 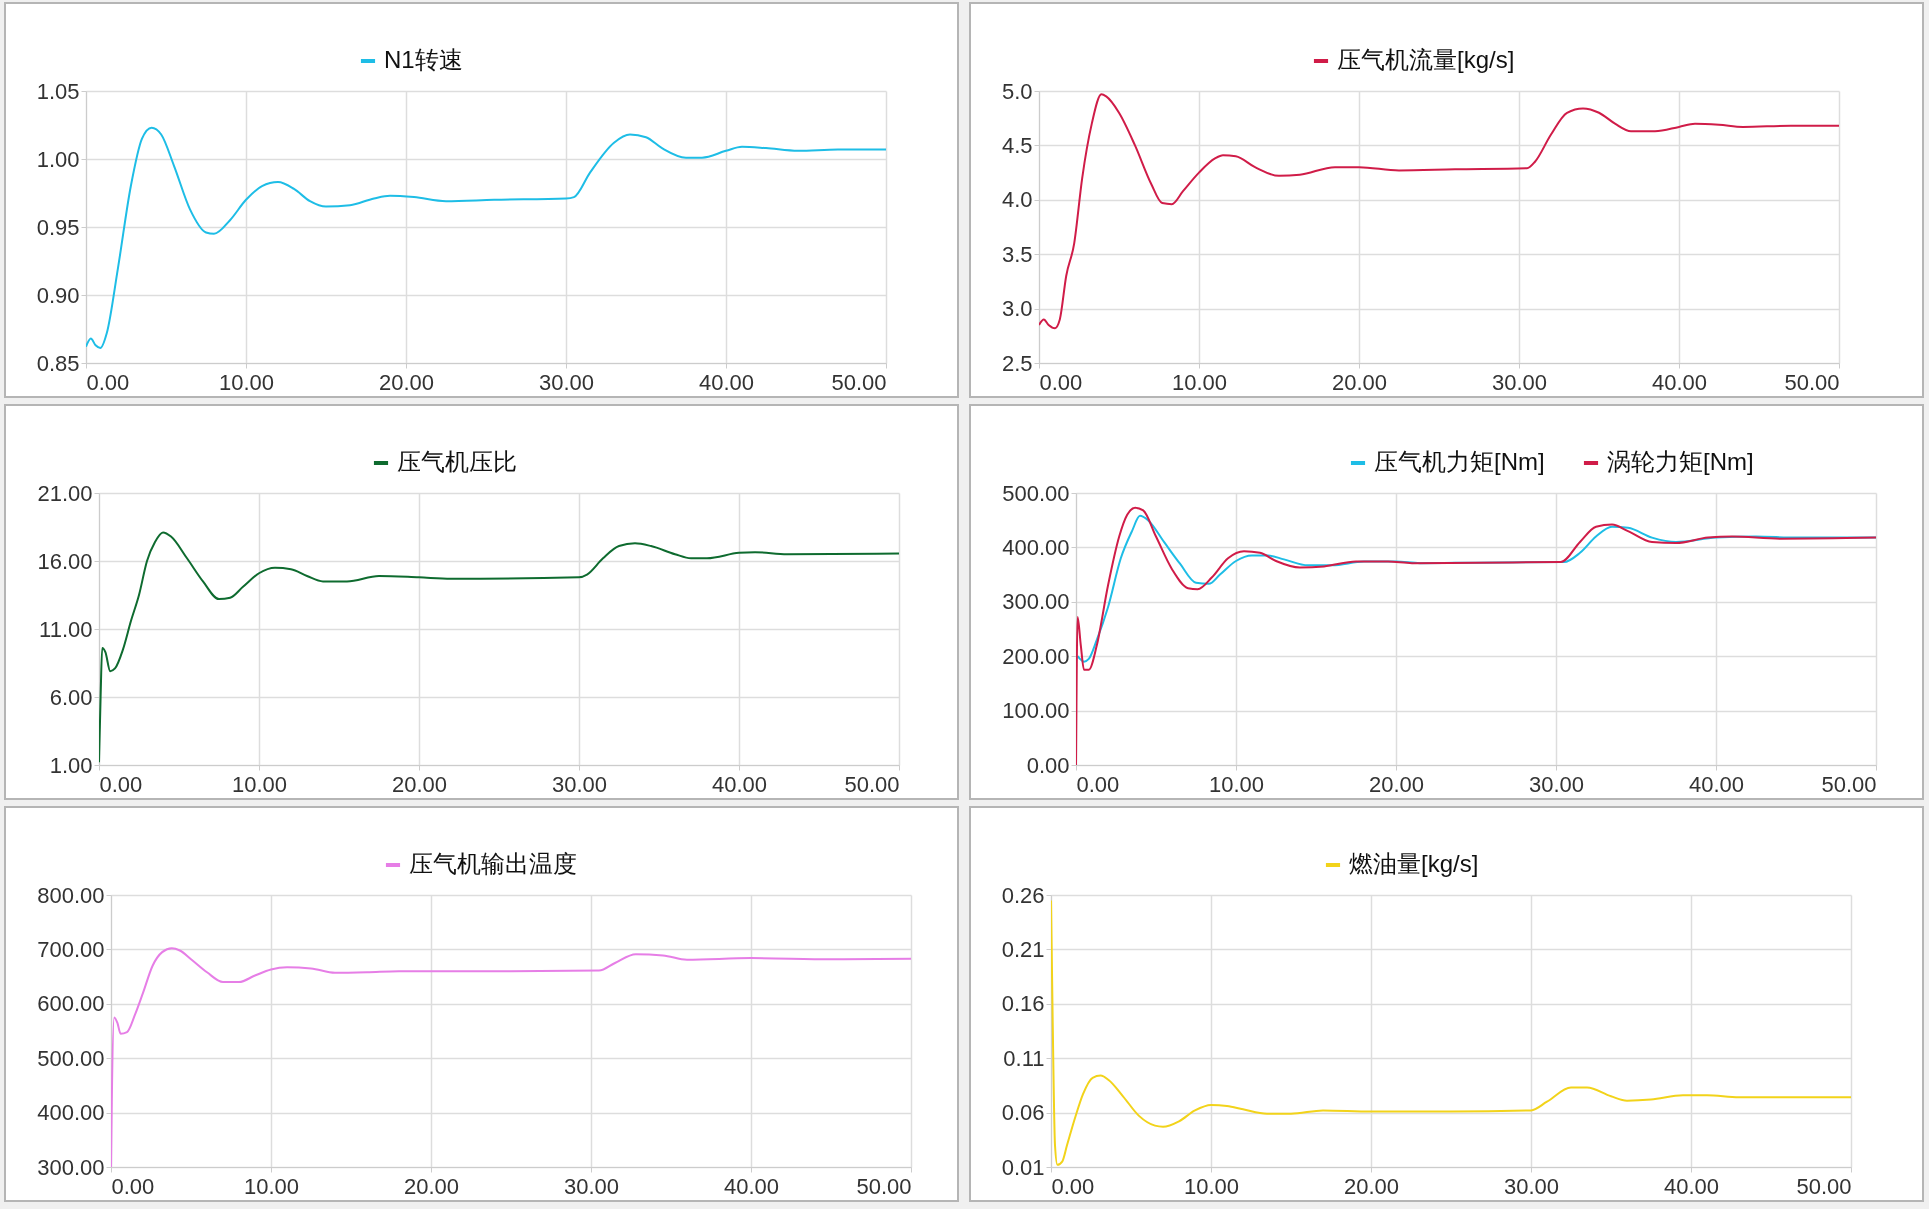 What do you see at coordinates (486, 238) in the screenshot?
I see `line-series` at bounding box center [486, 238].